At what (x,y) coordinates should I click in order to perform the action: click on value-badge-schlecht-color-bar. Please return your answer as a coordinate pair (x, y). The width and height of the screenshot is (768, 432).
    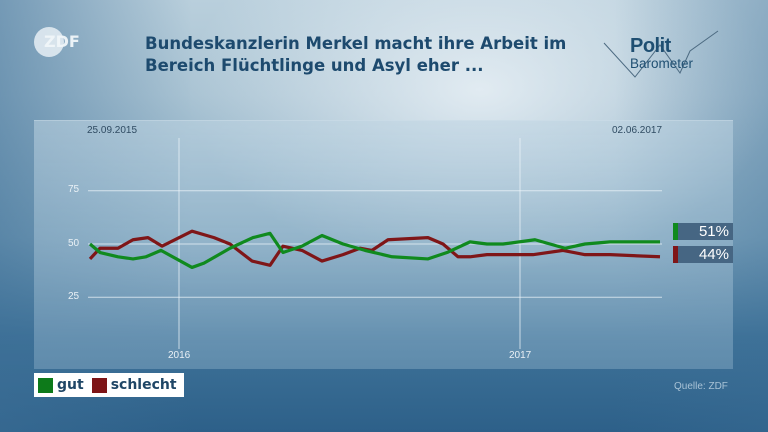
    Looking at the image, I should click on (675, 254).